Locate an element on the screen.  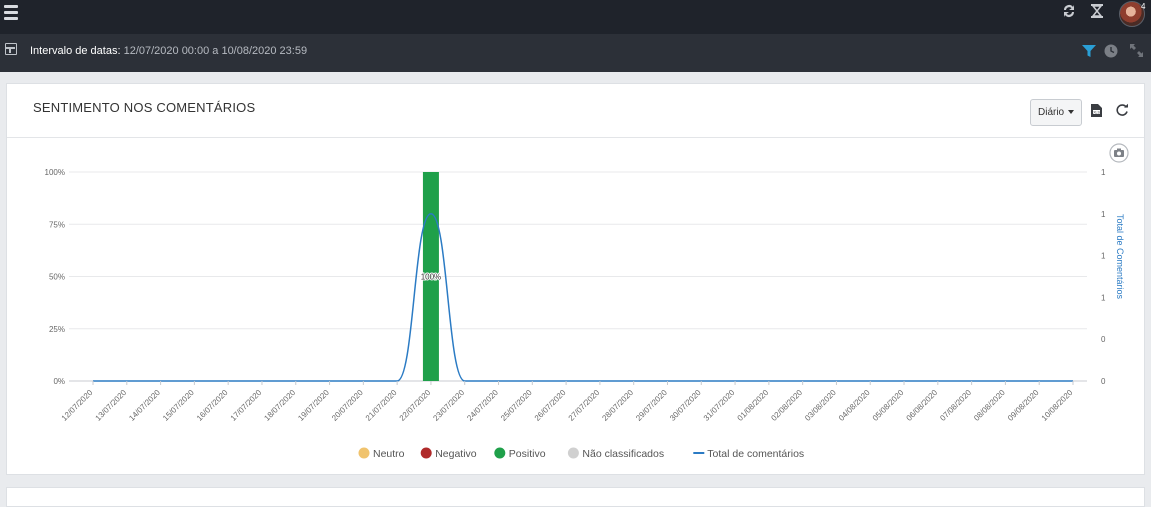
legend-item: Total de comentários is located at coordinates (748, 454).